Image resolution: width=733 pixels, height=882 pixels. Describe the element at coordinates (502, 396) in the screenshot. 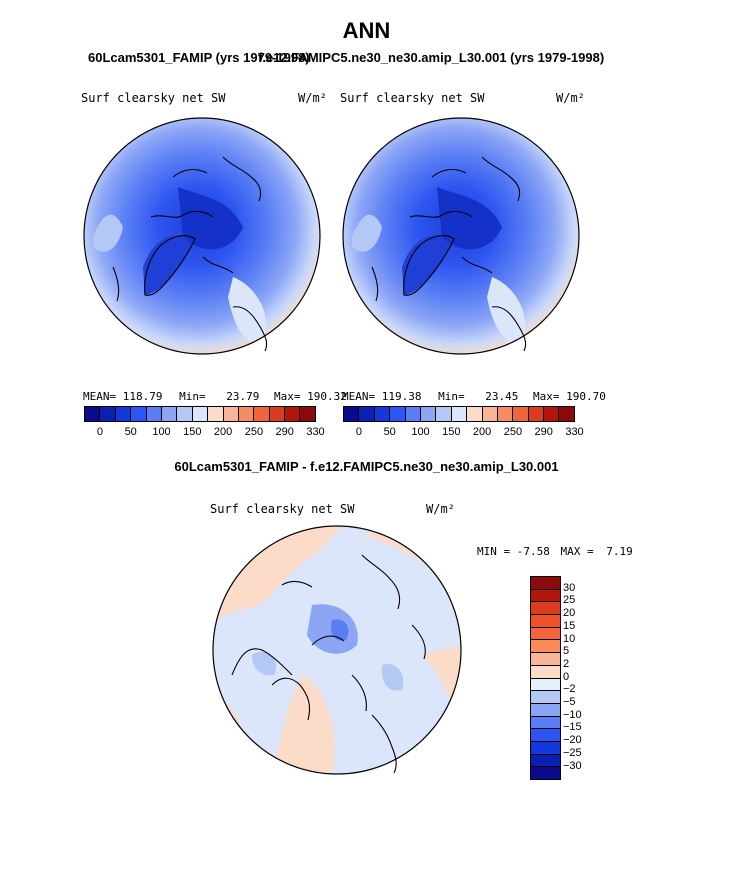

I see `right-min-value: 23.45` at that location.